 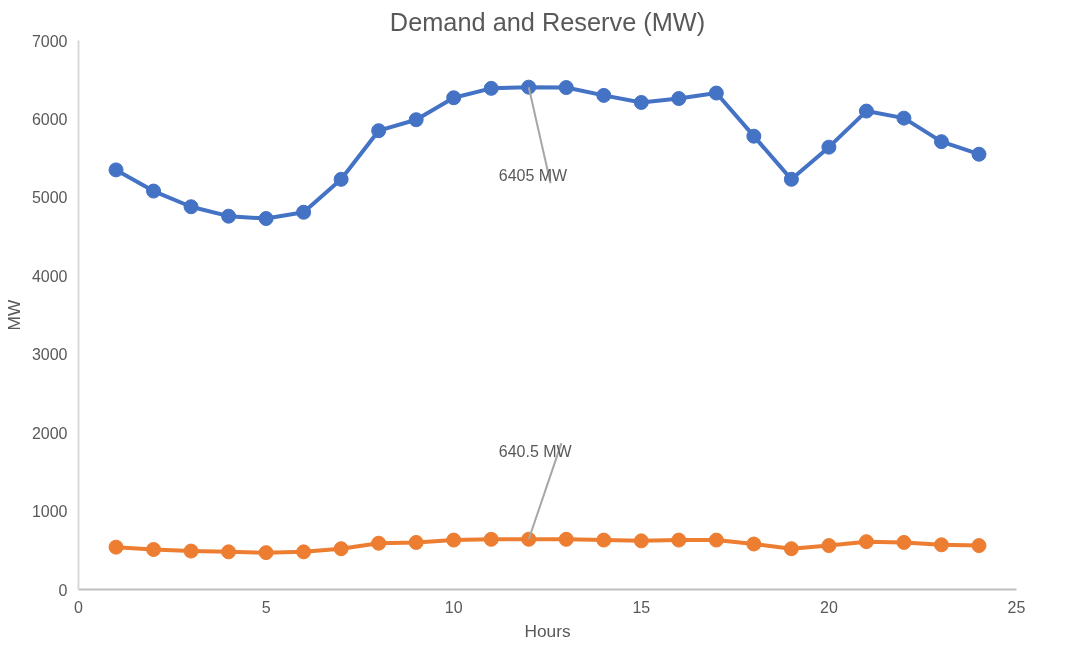 I want to click on x-tick-label: 15, so click(x=641, y=607).